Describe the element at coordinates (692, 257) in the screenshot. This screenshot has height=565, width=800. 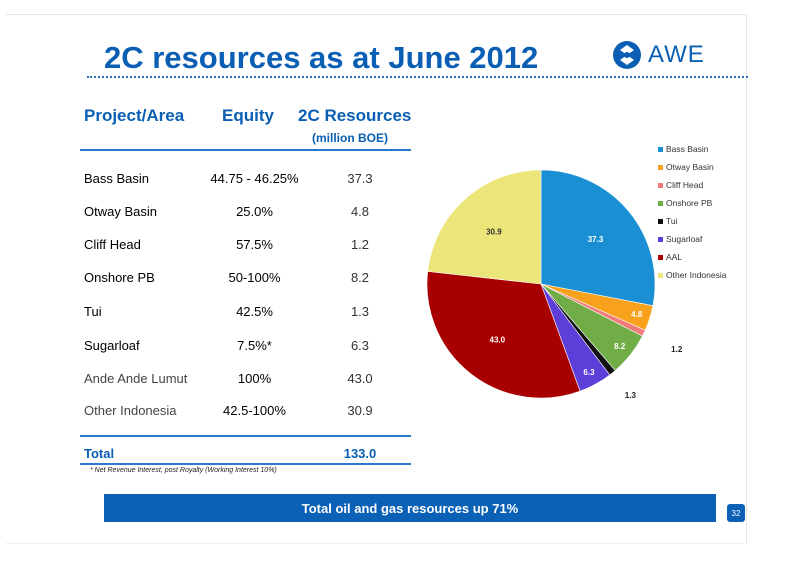
I see `legend-item-aal: AAL` at that location.